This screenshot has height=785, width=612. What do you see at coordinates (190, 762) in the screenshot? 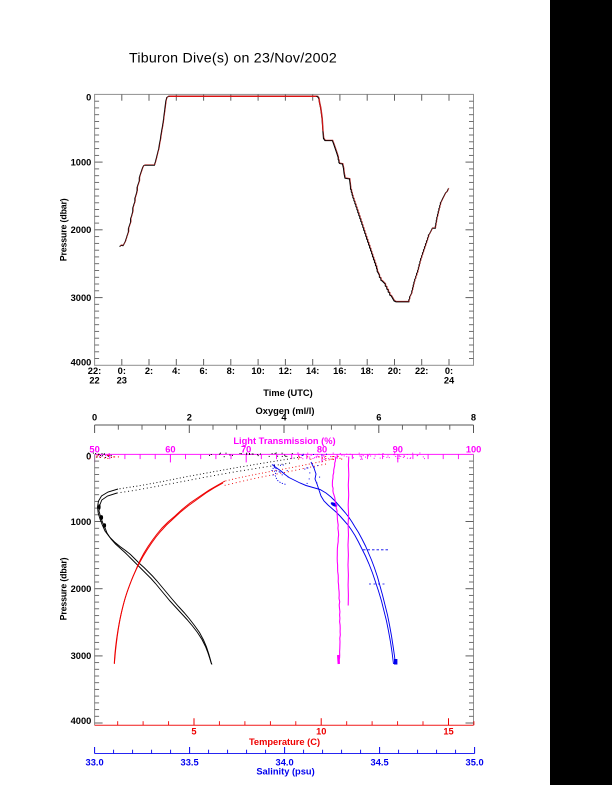
I see `svg-text: 33.5` at bounding box center [190, 762].